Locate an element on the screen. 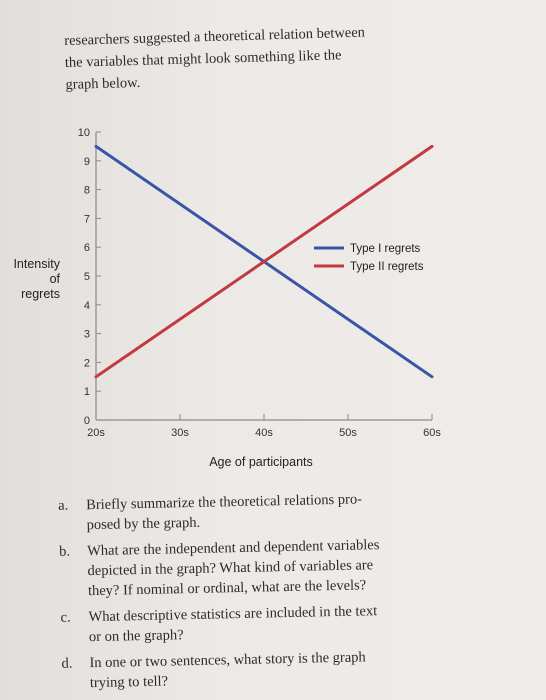  x-axis-label: Age of participants is located at coordinates (261, 462).